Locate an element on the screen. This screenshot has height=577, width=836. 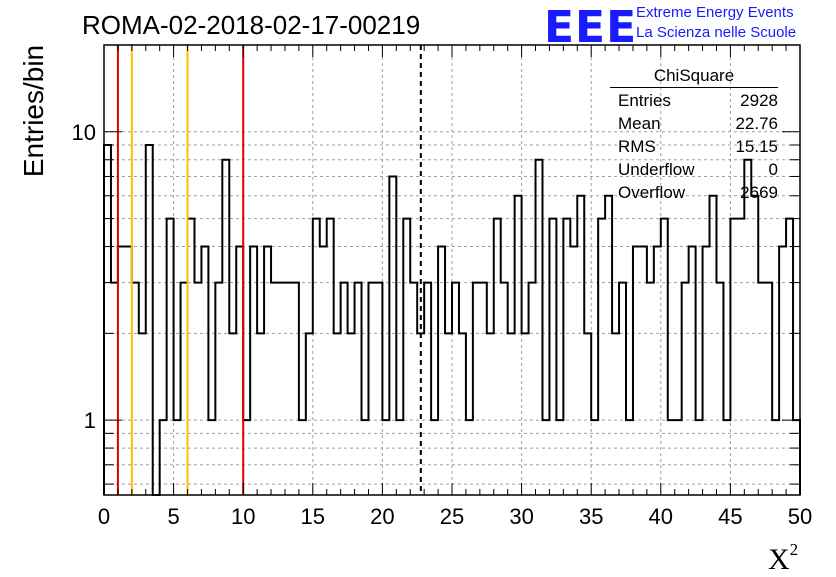
logo-tagline-2: La Scienza nelle Scuole is located at coordinates (716, 32).